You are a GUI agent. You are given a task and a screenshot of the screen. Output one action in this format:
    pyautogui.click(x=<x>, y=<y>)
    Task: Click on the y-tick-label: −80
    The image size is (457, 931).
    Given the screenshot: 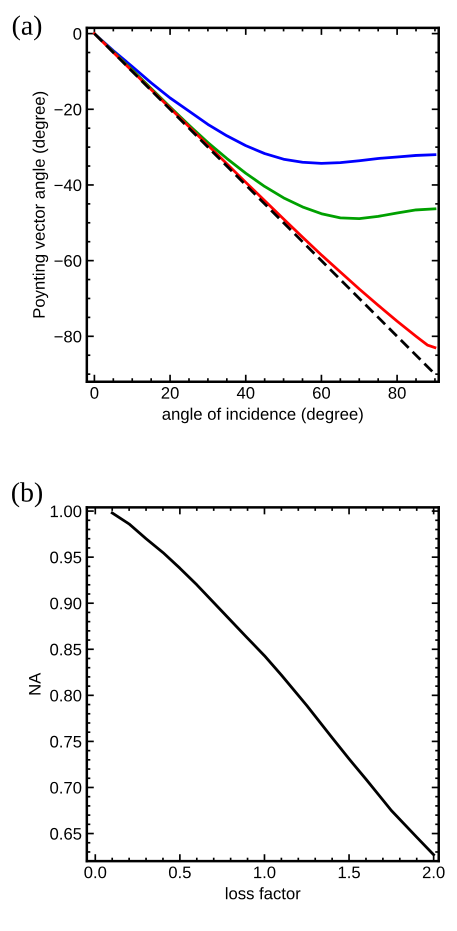 What is the action you would take?
    pyautogui.click(x=68, y=336)
    